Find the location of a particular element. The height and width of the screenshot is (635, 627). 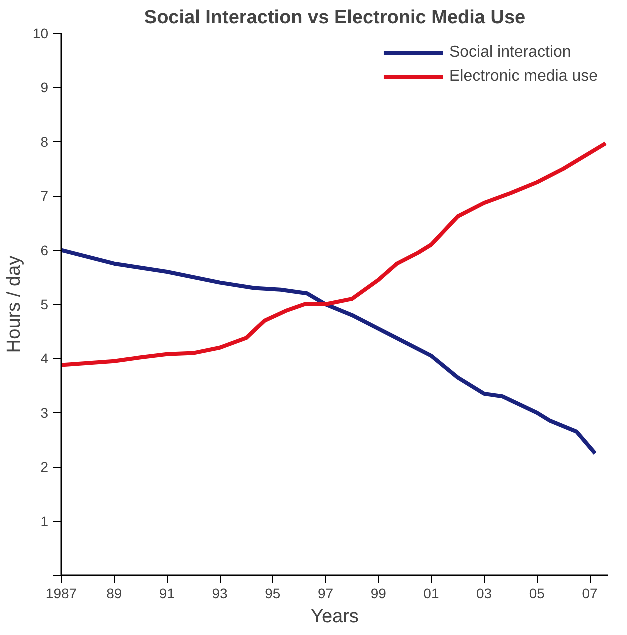

y-tick-label: 6 is located at coordinates (44, 250).